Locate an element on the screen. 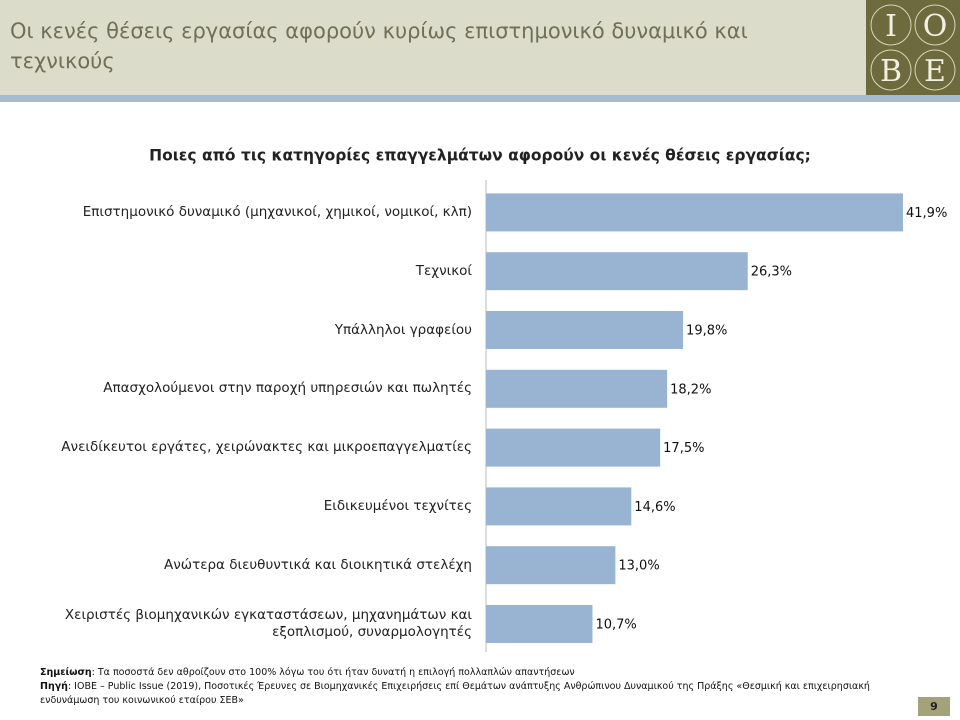  logo-letter: O is located at coordinates (935, 26).